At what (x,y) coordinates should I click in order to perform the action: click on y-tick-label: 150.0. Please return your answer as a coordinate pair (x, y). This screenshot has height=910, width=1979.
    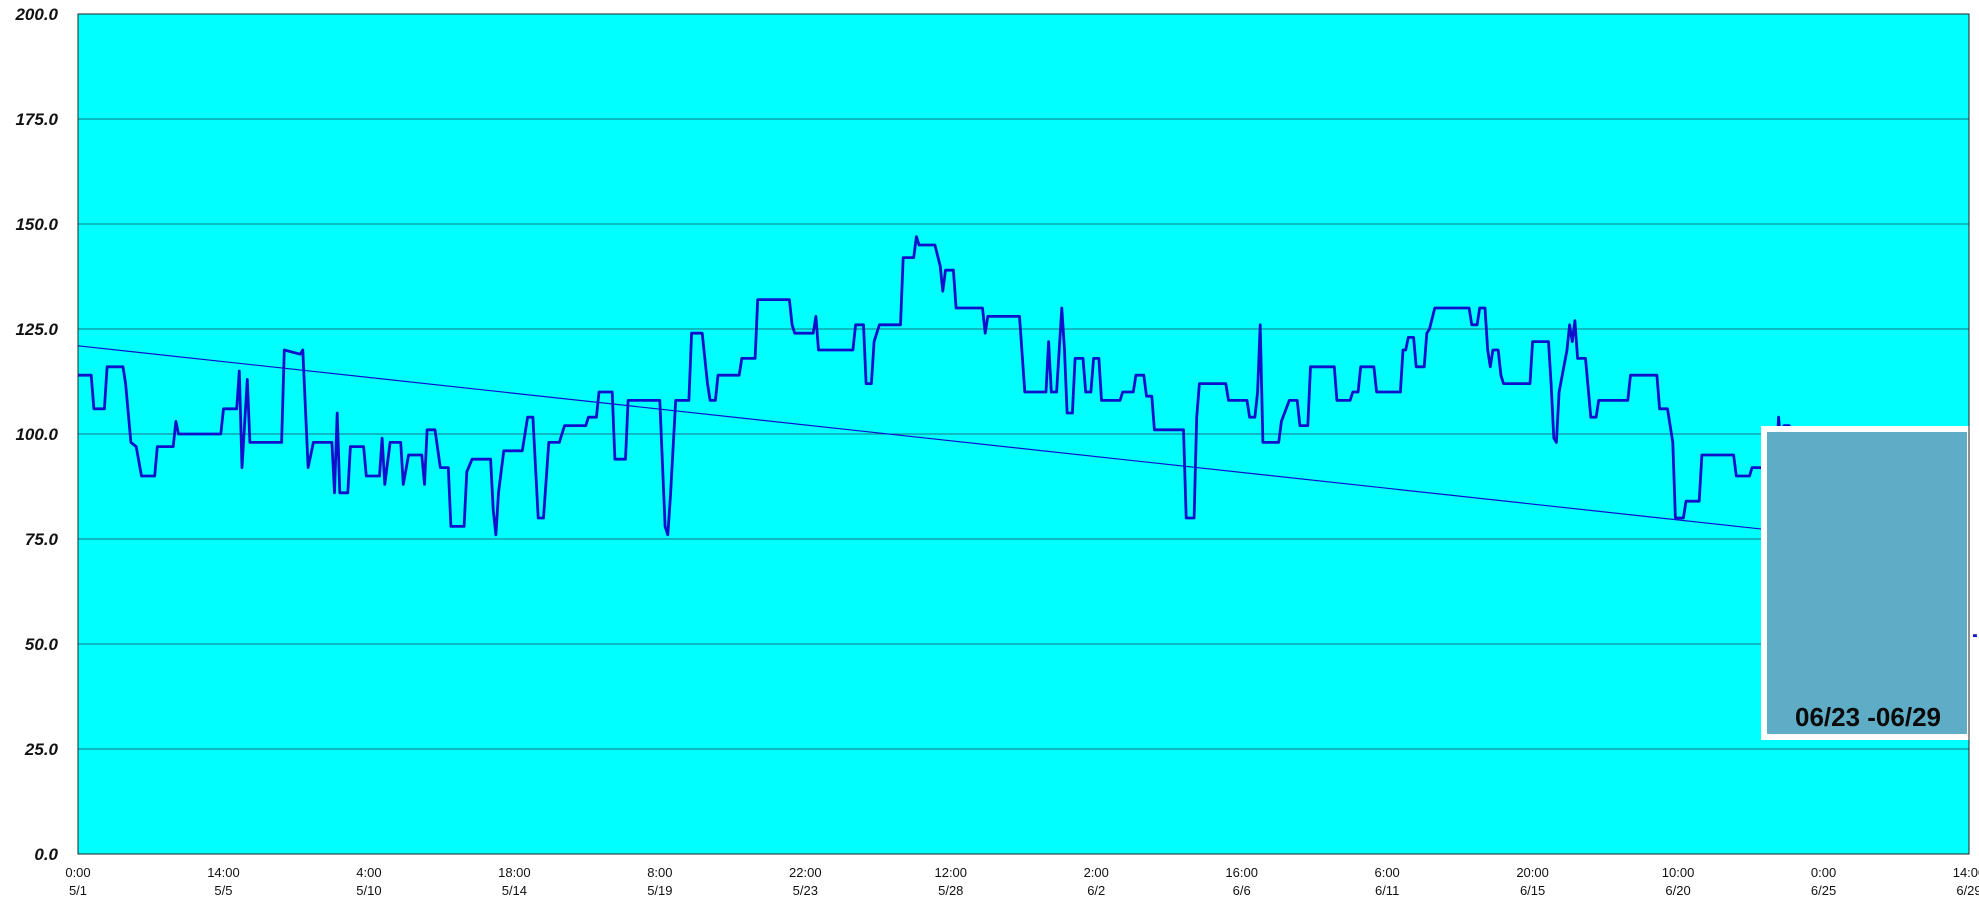
    Looking at the image, I should click on (36, 224).